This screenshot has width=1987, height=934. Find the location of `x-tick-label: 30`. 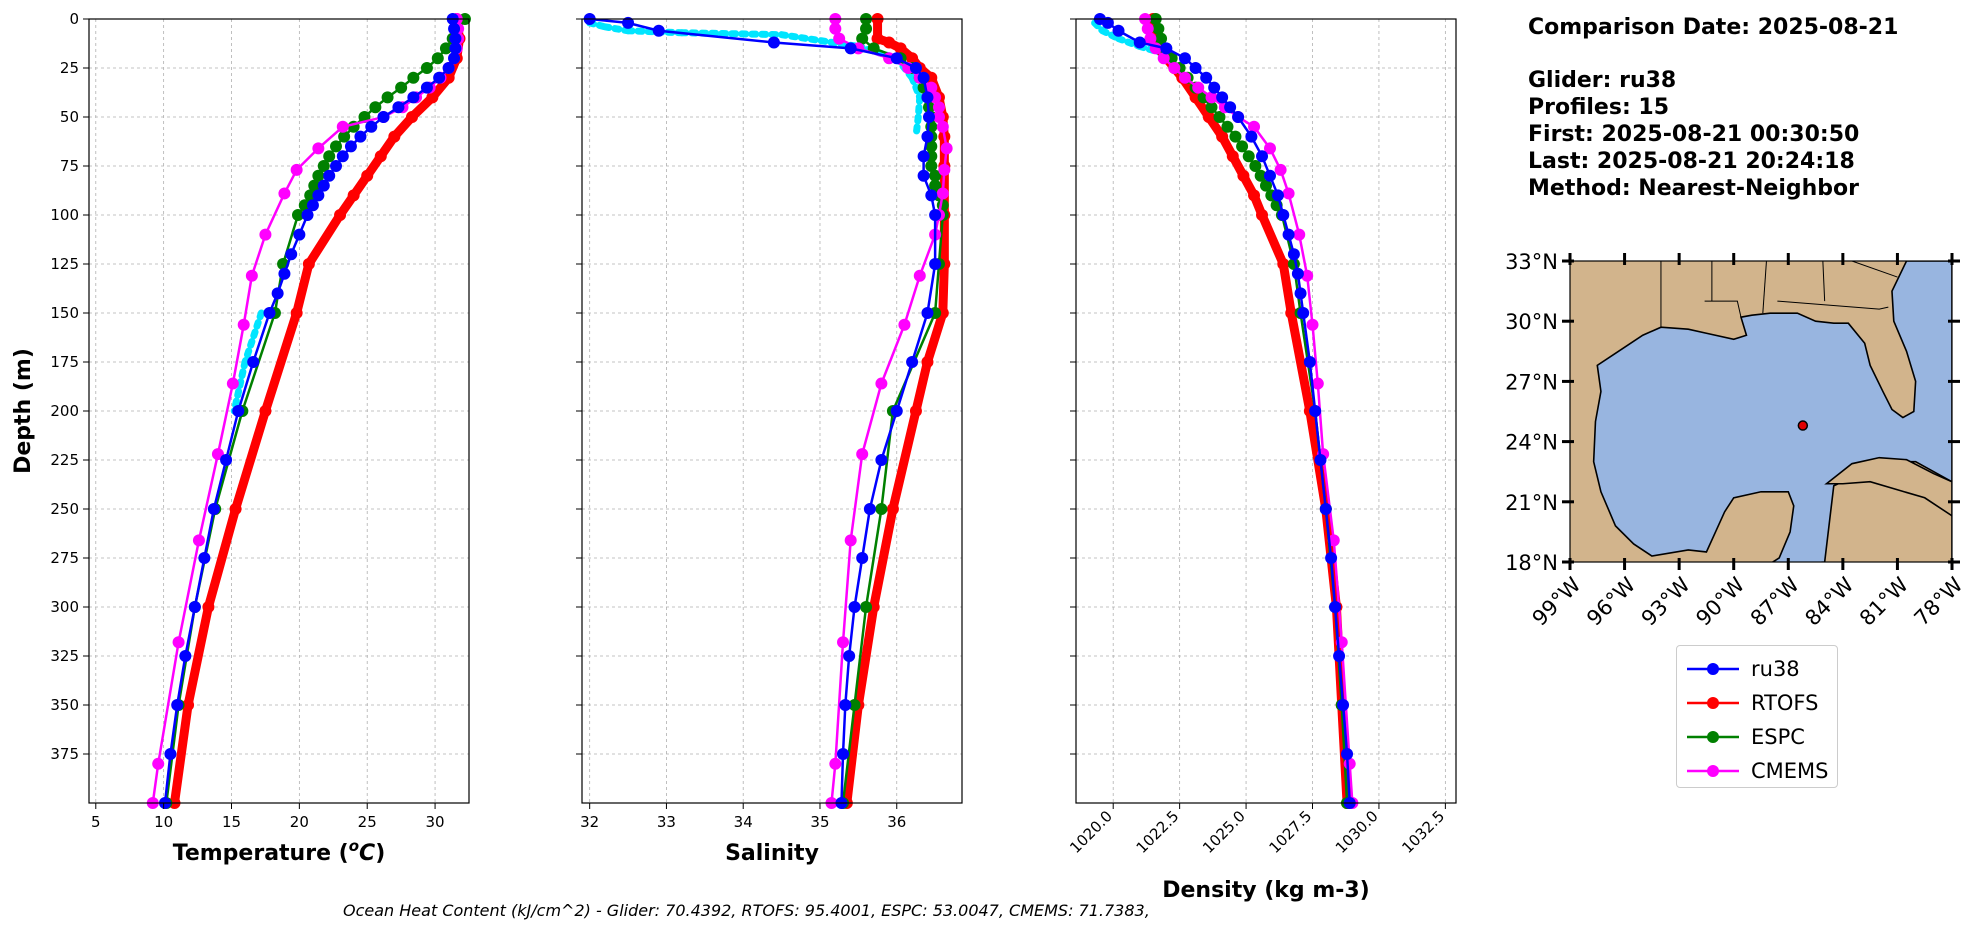

x-tick-label: 30 is located at coordinates (435, 822).